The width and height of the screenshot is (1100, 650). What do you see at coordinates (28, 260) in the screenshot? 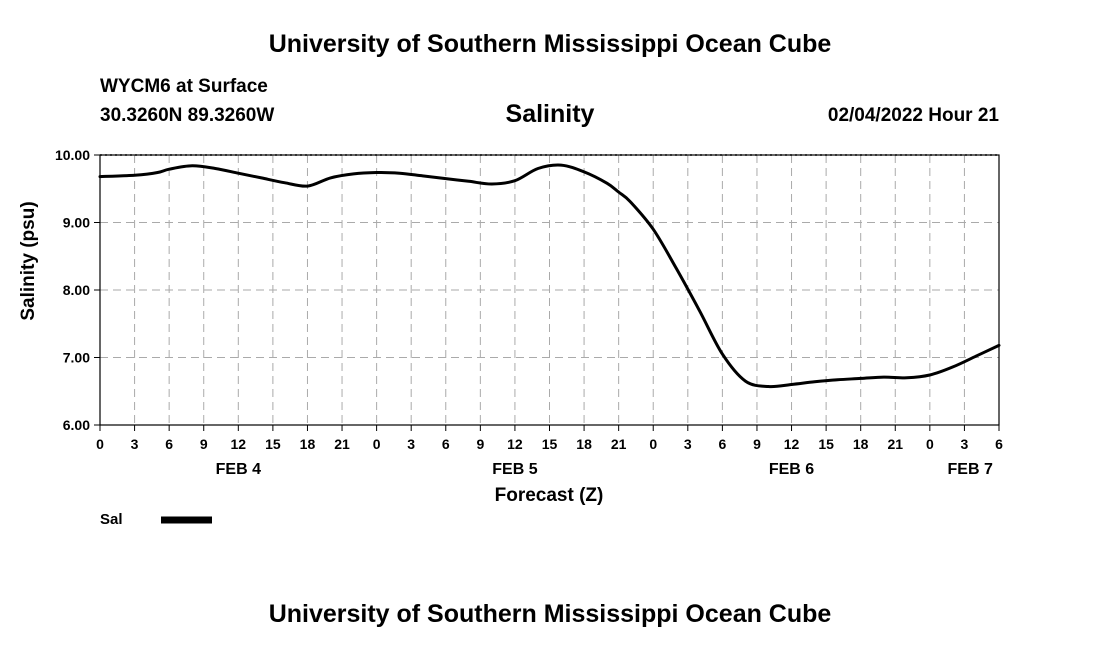
I see `y-axis-label: Salinity (psu)` at bounding box center [28, 260].